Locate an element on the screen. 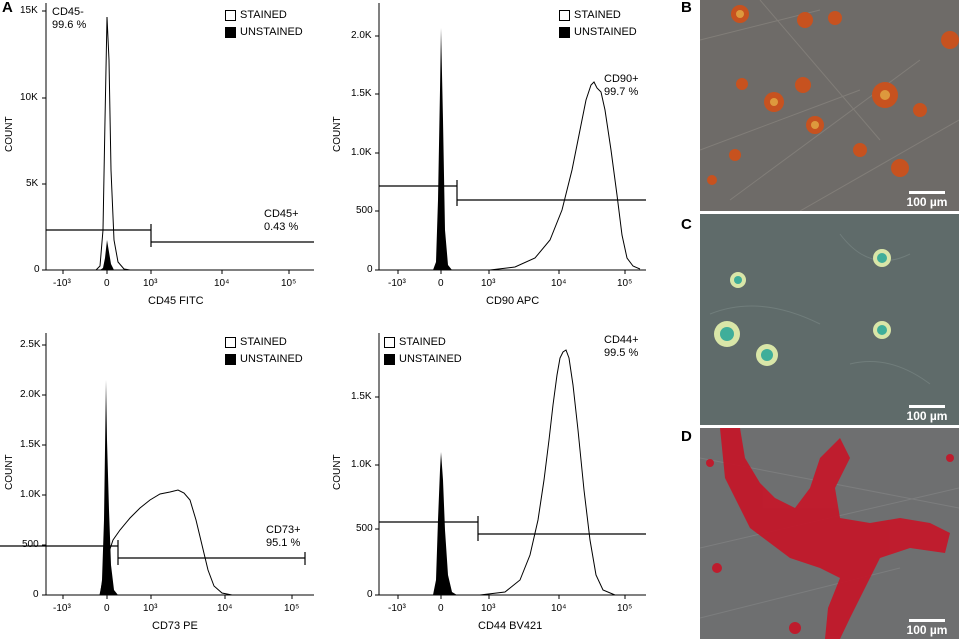 The image size is (959, 639). micrograph-b-svg is located at coordinates (829, 105).